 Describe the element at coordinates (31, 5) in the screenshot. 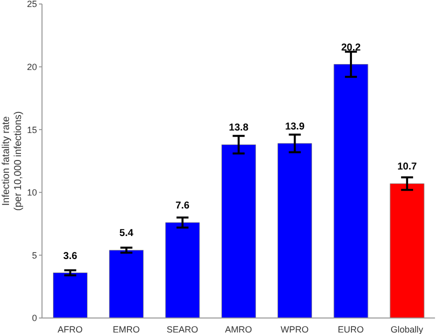

I see `y-tick-label: 25` at that location.